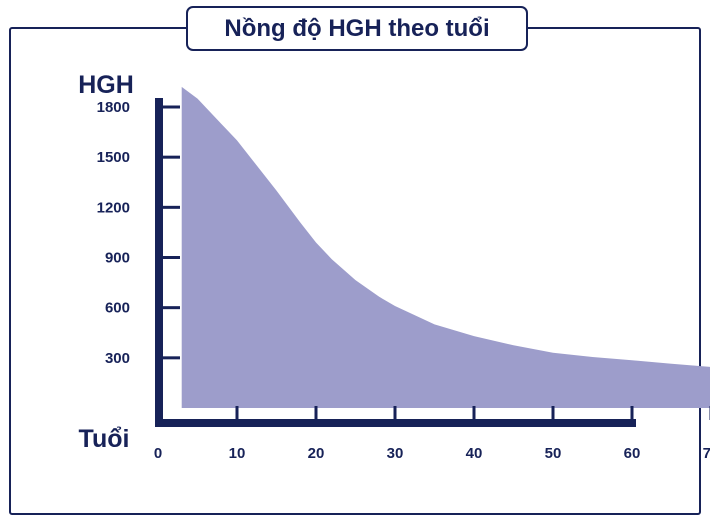 Image resolution: width=710 pixels, height=520 pixels. What do you see at coordinates (474, 453) in the screenshot?
I see `x-tick-label: 40` at bounding box center [474, 453].